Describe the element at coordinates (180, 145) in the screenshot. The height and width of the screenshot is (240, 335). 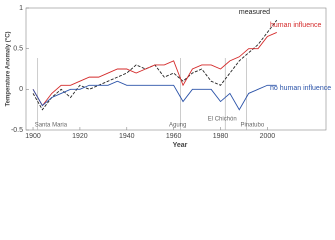
I see `x-axis-label: Year` at that location.